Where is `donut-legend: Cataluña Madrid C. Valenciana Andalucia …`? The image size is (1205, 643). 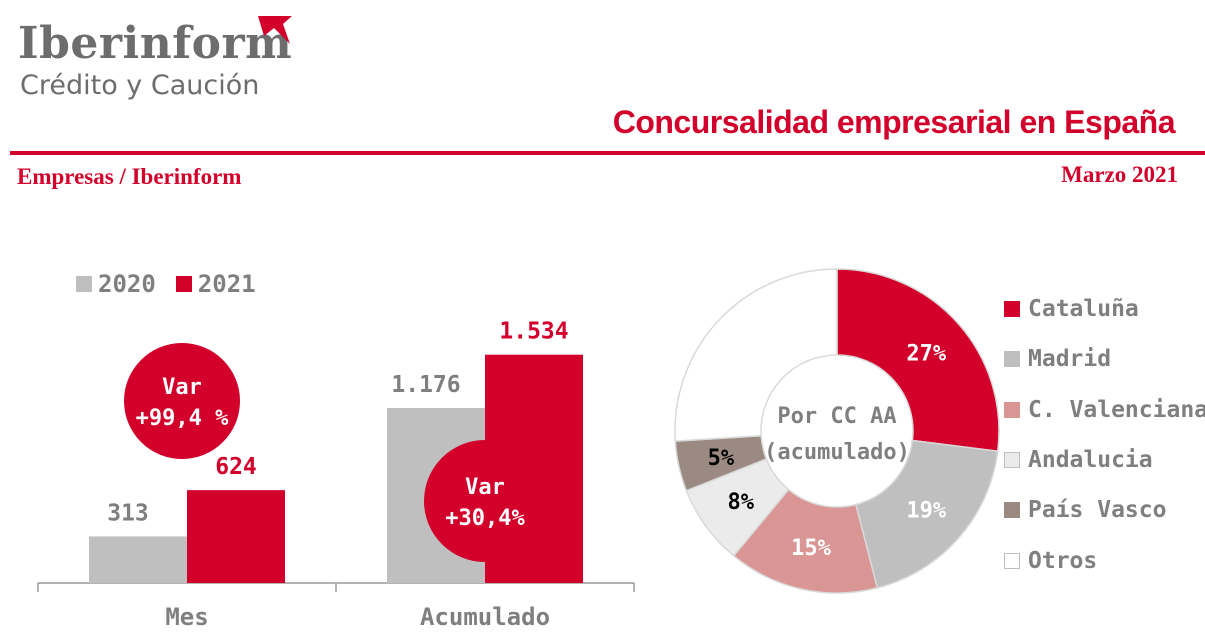
donut-legend: Cataluña Madrid C. Valenciana Andalucia … is located at coordinates (1104, 435).